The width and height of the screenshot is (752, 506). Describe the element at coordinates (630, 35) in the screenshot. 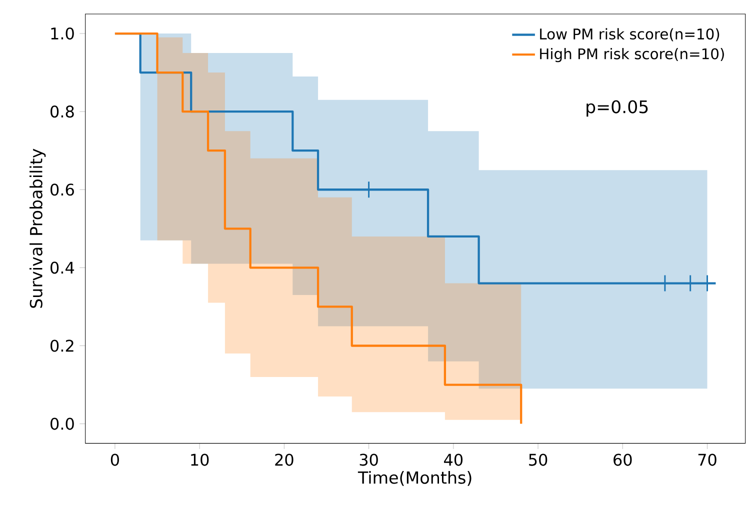

I see `legend-label: Low PM risk score(n=10)` at that location.